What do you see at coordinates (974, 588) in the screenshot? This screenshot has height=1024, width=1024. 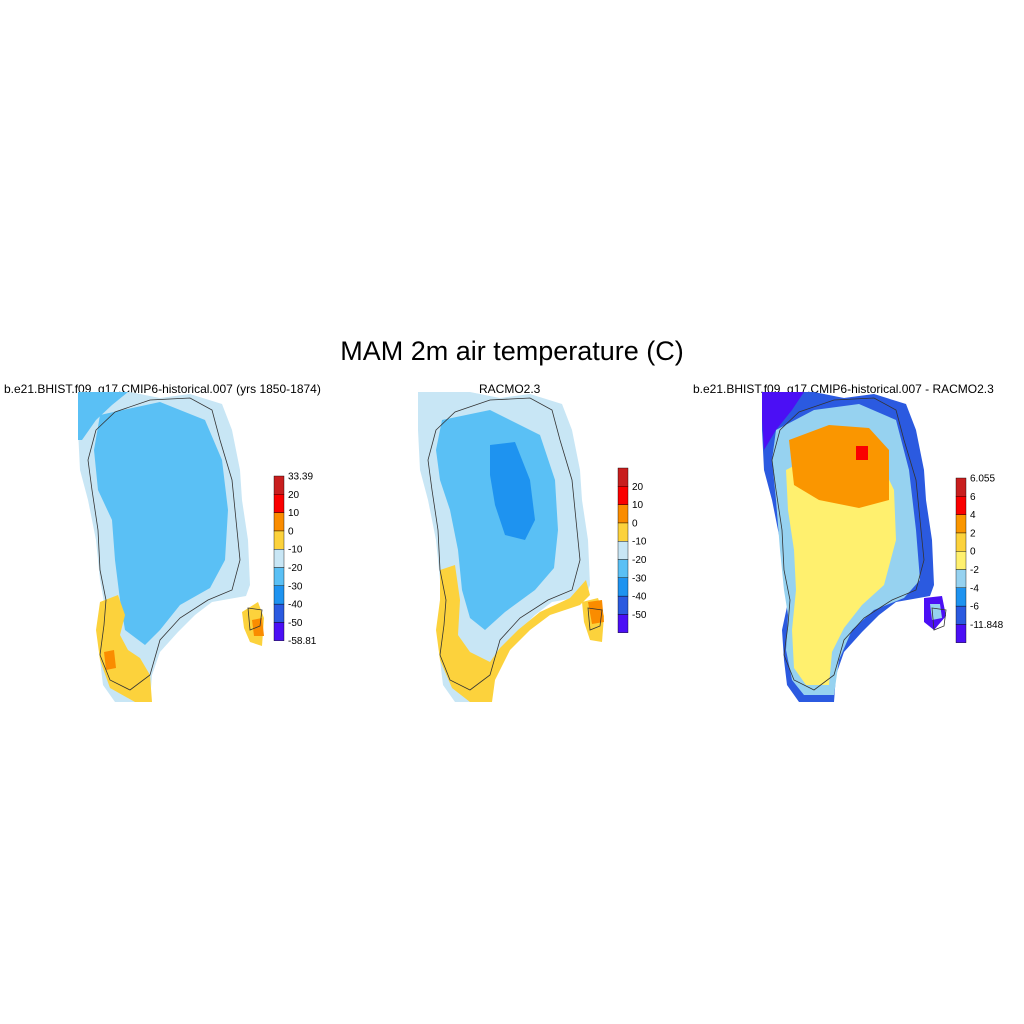 I see `colorbar-label: -4` at bounding box center [974, 588].